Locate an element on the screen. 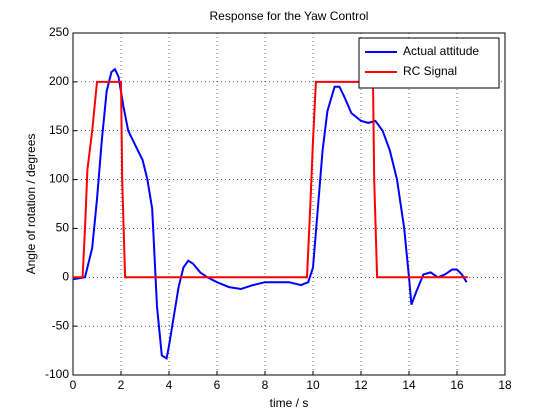 The image size is (560, 420). legend-label: Actual attitude is located at coordinates (441, 51).